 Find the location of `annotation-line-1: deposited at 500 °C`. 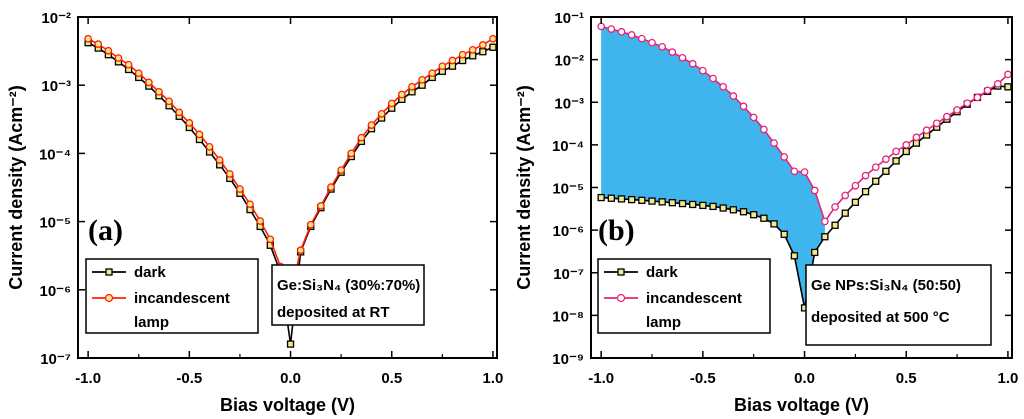

annotation-line-1: deposited at 500 °C is located at coordinates (880, 317).